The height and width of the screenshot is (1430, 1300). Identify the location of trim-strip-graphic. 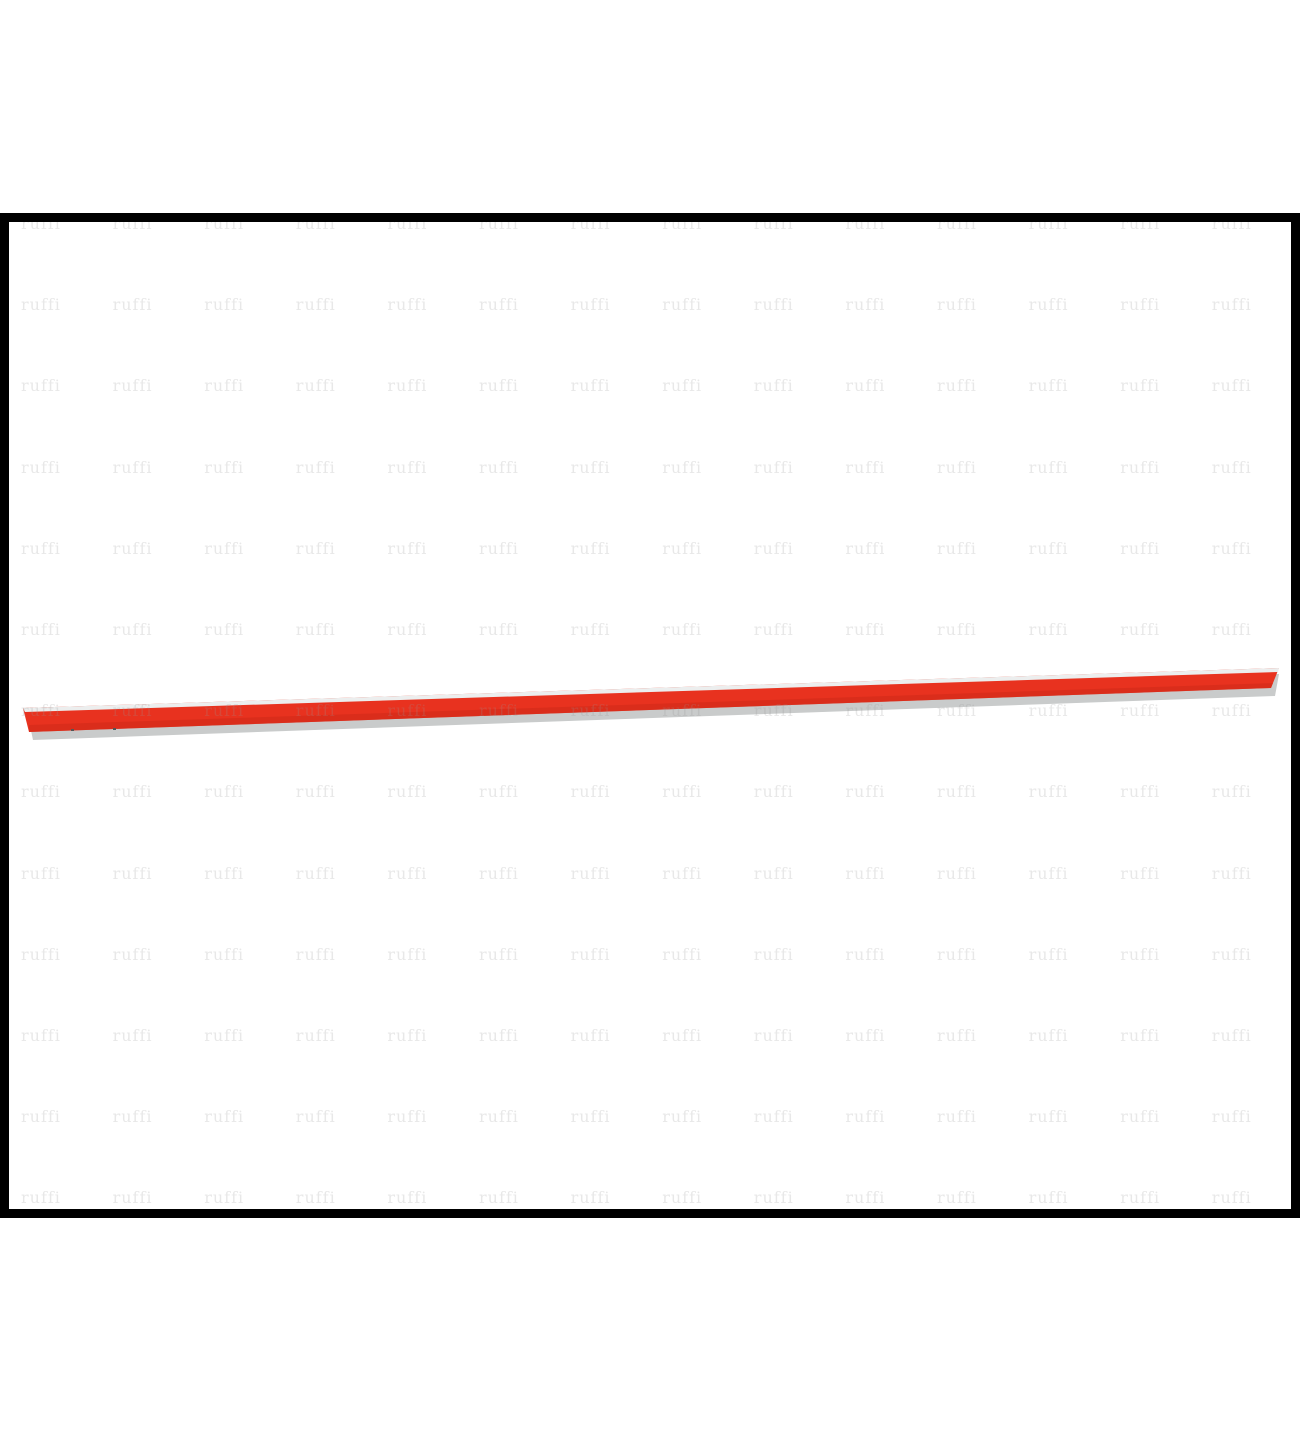
(651, 704).